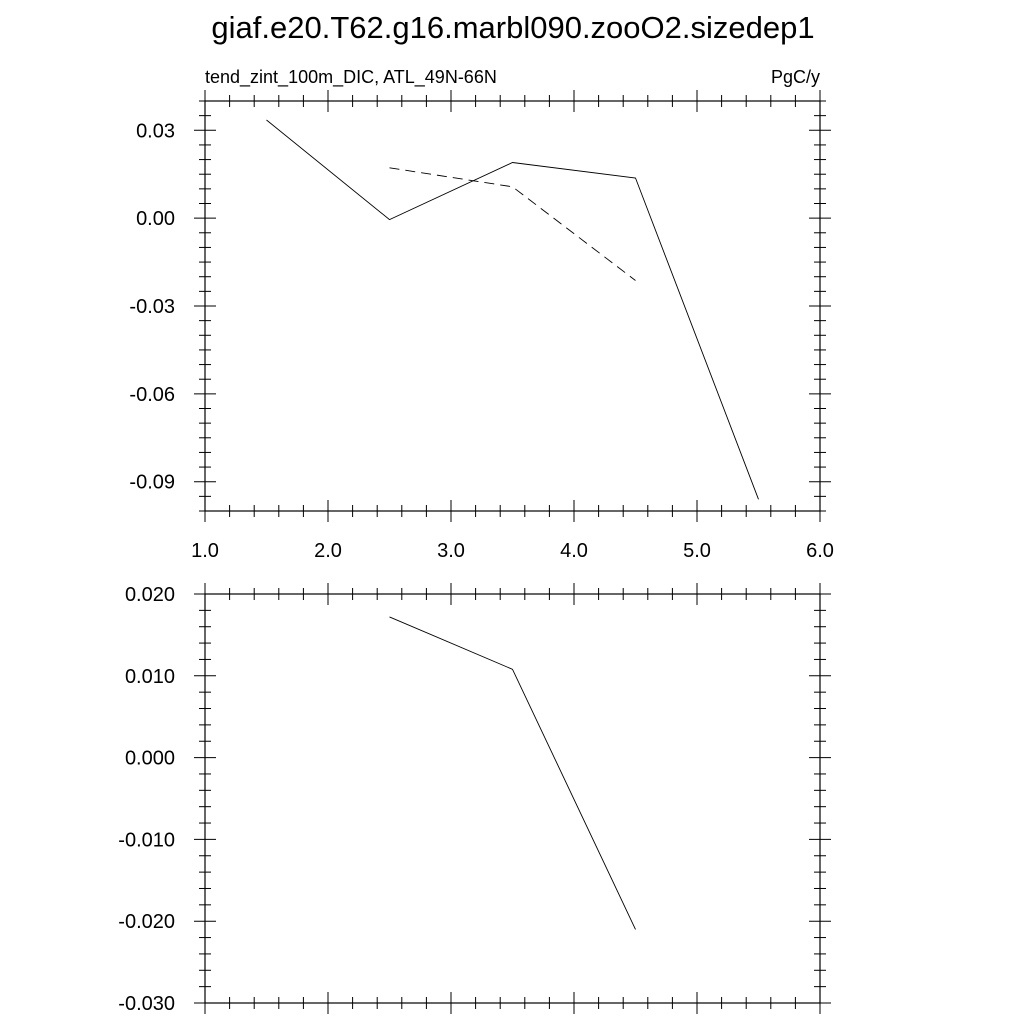 The height and width of the screenshot is (1024, 1024). What do you see at coordinates (512, 27) in the screenshot?
I see `chart-title: giaf.e20.T62.g16.marbl090.zooO2.sizedep1` at bounding box center [512, 27].